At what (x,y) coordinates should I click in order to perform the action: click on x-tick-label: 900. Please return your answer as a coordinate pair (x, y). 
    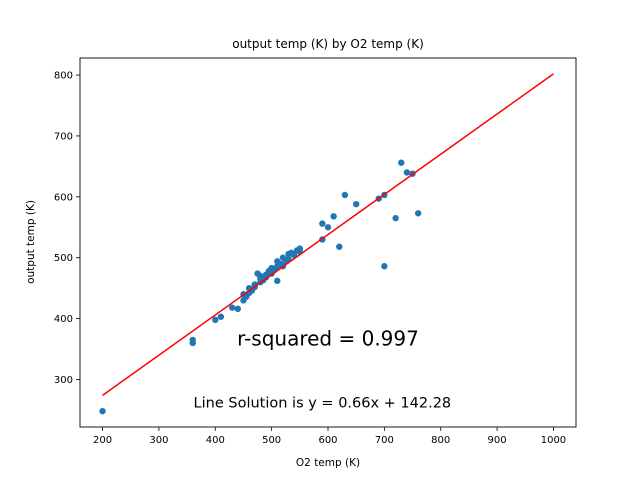
    Looking at the image, I should click on (497, 440).